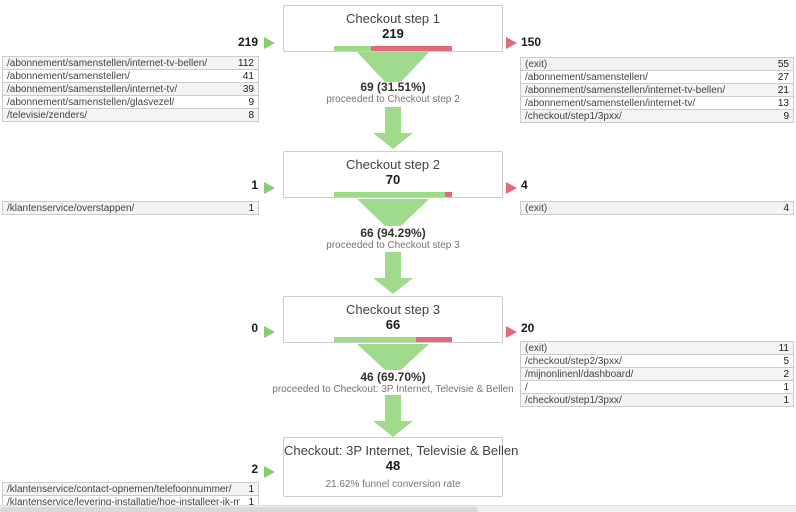 Image resolution: width=796 pixels, height=512 pixels. Describe the element at coordinates (393, 465) in the screenshot. I see `step-value: 48` at that location.